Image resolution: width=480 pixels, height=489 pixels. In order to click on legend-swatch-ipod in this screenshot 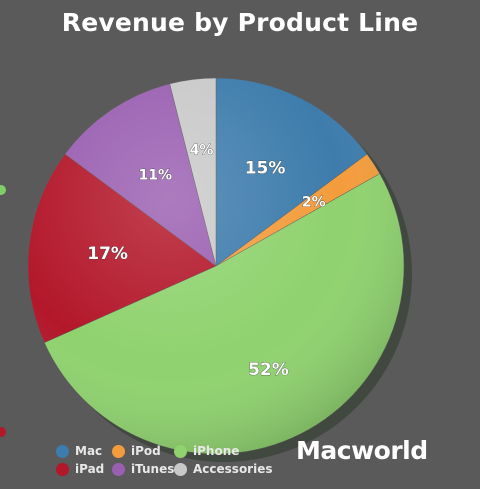, I will do `click(118, 451)`.